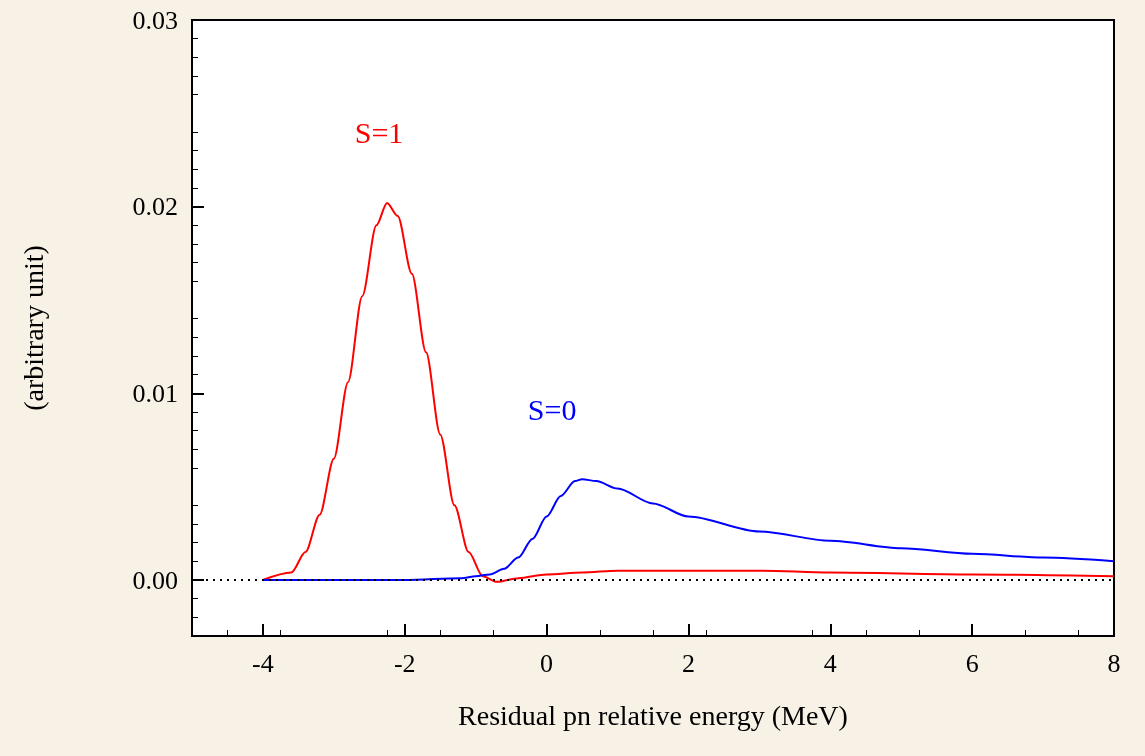  What do you see at coordinates (1114, 663) in the screenshot?
I see `x-tick-label: 8` at bounding box center [1114, 663].